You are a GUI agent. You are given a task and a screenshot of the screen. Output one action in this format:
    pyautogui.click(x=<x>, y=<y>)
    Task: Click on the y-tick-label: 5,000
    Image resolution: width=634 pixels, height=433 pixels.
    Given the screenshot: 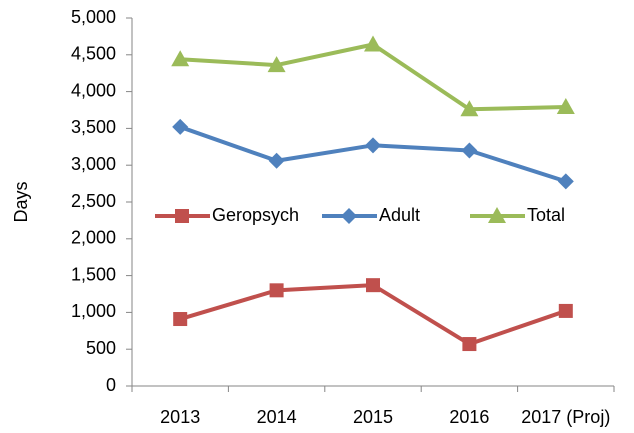 What is the action you would take?
    pyautogui.click(x=93, y=17)
    